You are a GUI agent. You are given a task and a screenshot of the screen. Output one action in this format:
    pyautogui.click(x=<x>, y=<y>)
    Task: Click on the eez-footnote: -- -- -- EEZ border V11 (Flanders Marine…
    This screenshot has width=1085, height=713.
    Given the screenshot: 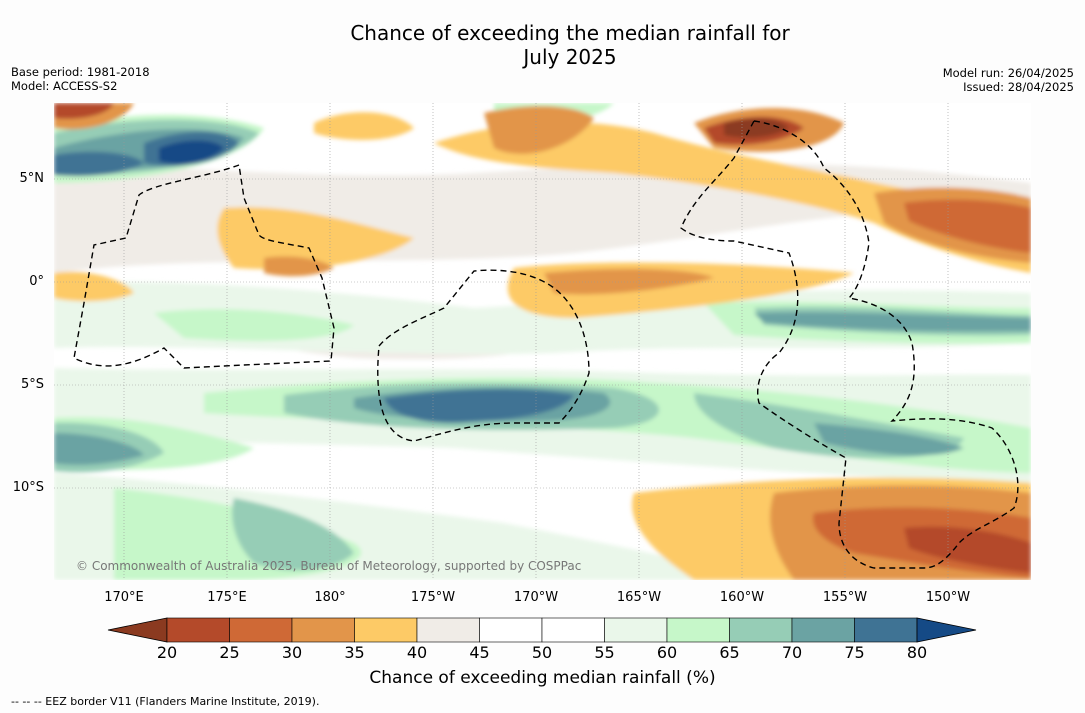 What is the action you would take?
    pyautogui.click(x=165, y=701)
    